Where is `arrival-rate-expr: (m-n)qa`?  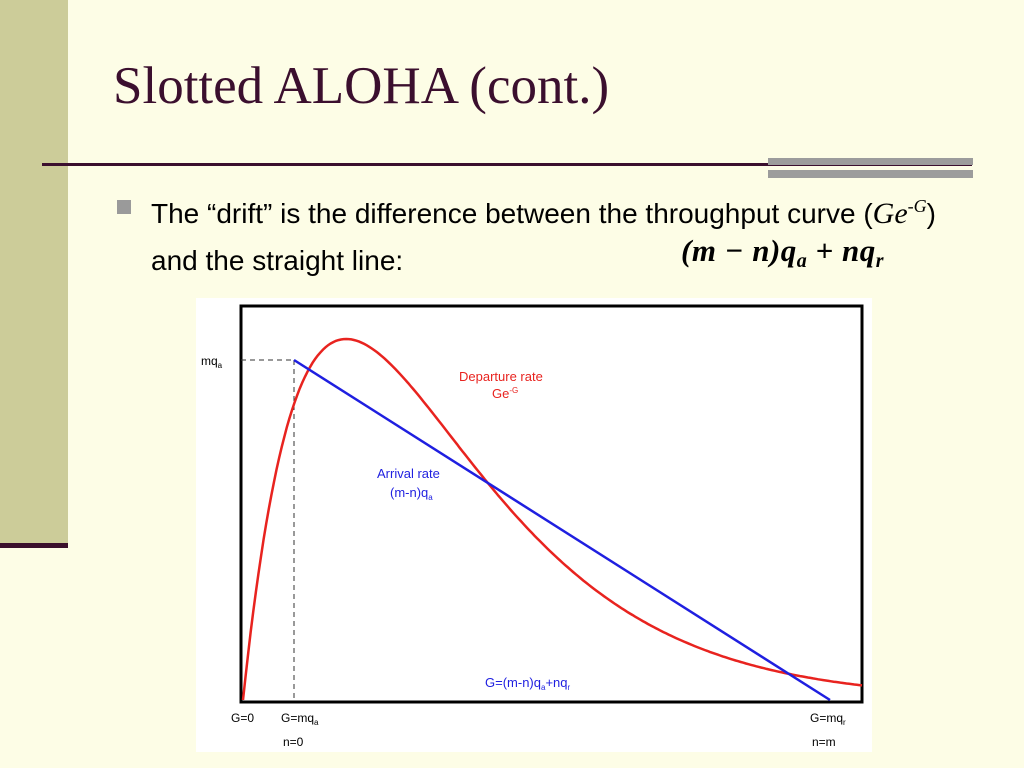 arrival-rate-expr: (m-n)qa is located at coordinates (411, 493).